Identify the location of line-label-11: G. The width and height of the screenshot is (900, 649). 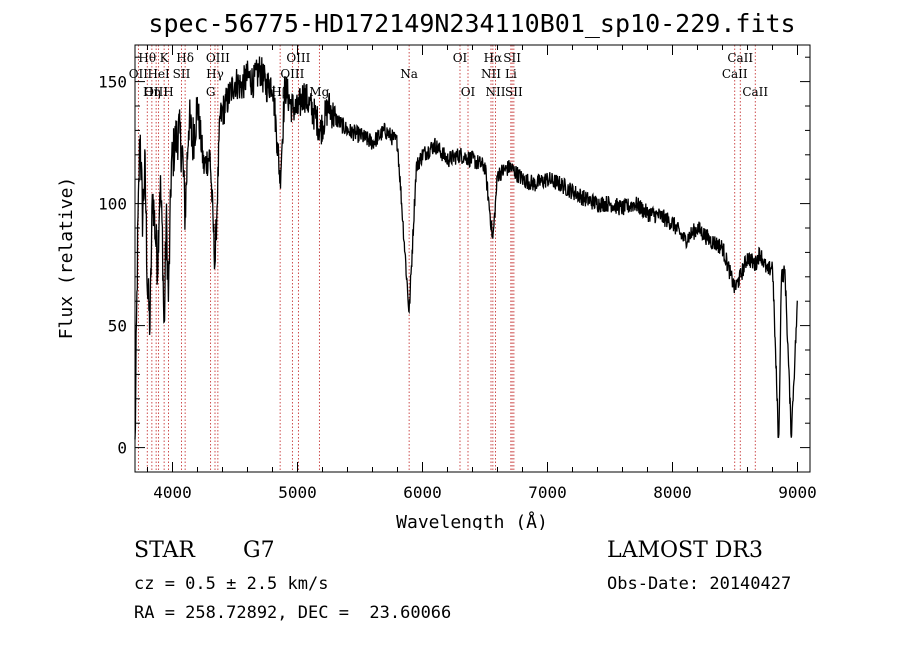
(211, 92).